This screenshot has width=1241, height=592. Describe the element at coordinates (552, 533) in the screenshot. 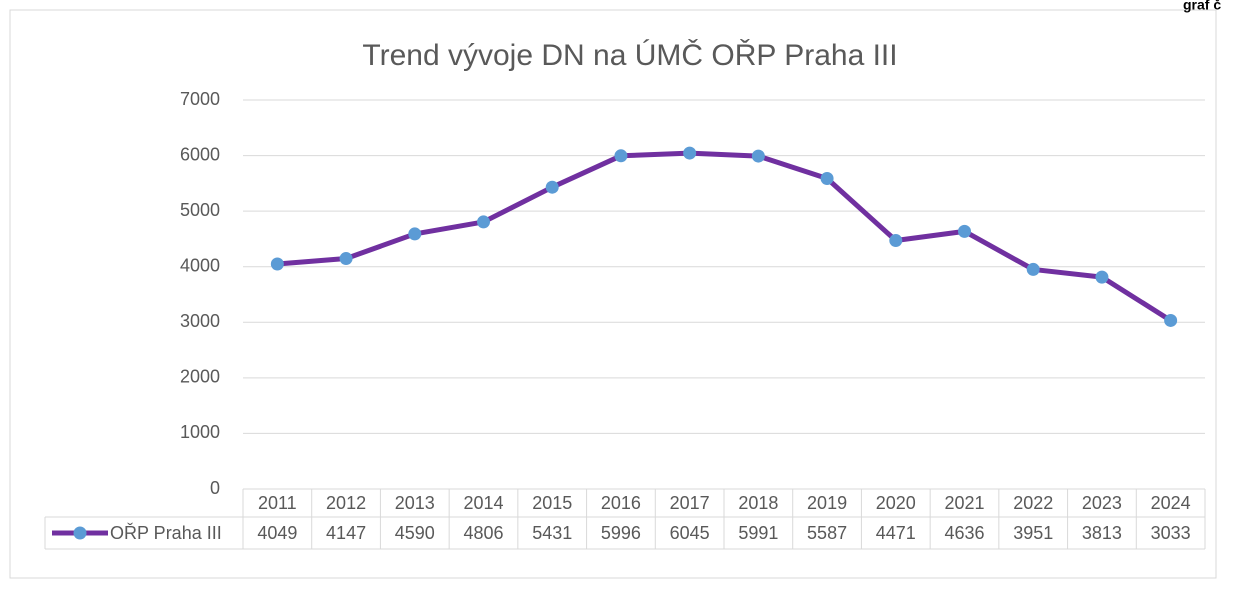

I see `table-value: 5431` at that location.